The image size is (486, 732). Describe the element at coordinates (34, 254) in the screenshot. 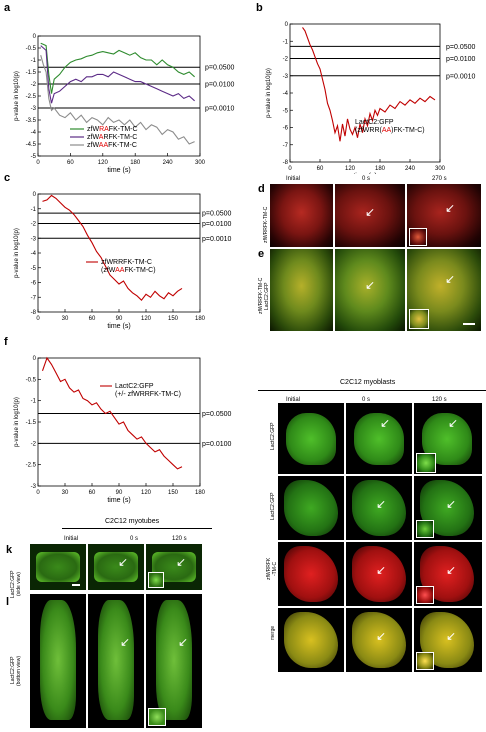

I see `y-tick-label: -4` at that location.